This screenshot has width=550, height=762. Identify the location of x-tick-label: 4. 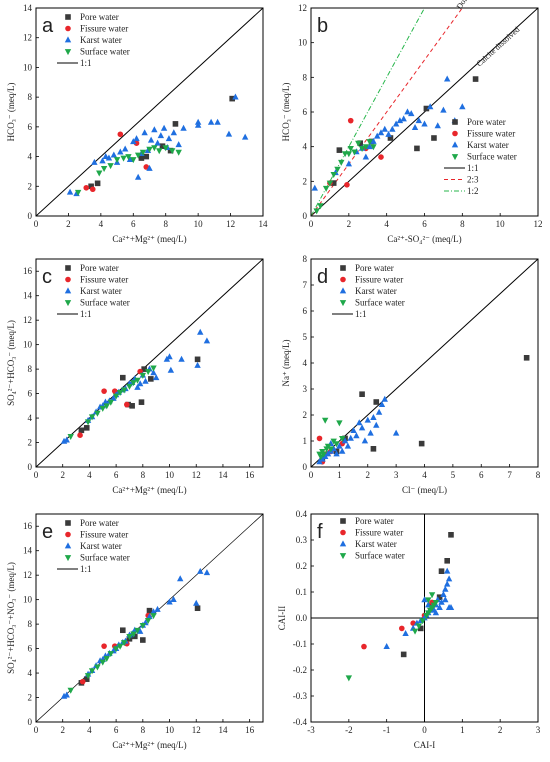
(89, 475).